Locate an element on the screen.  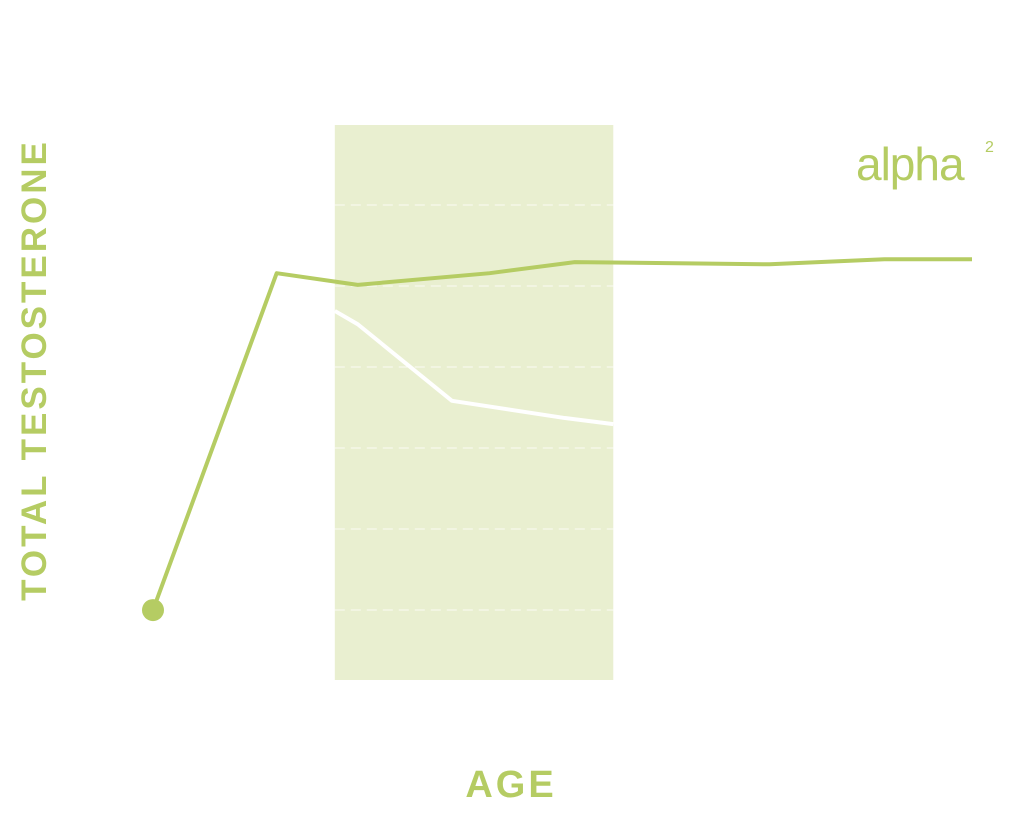
logo-superscript: 2 is located at coordinates (989, 147).